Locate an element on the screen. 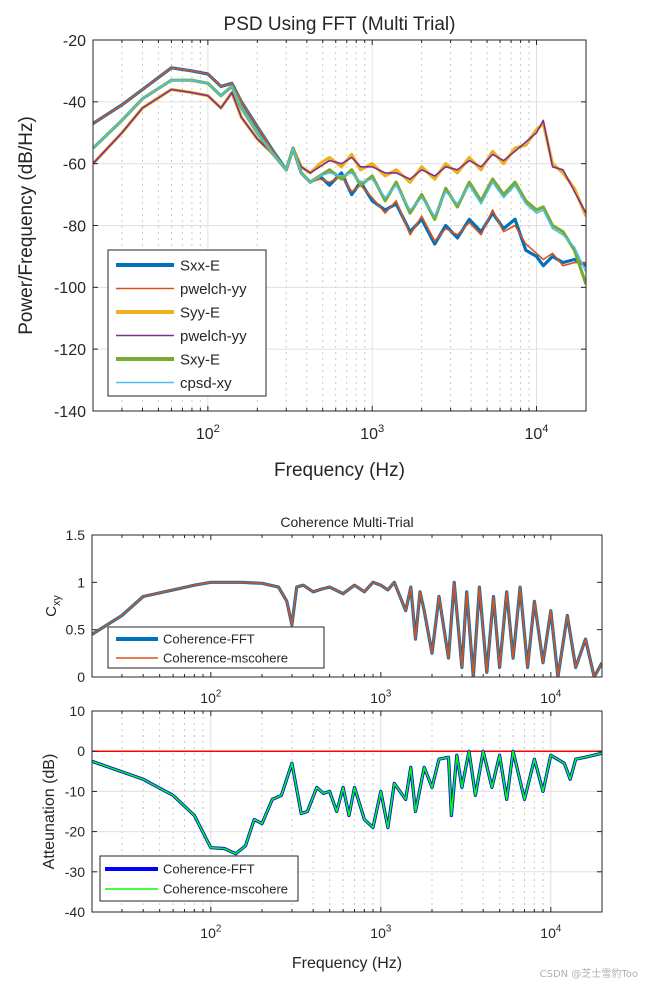 Image resolution: width=646 pixels, height=986 pixels. y-tick-label: 10 is located at coordinates (77, 711).